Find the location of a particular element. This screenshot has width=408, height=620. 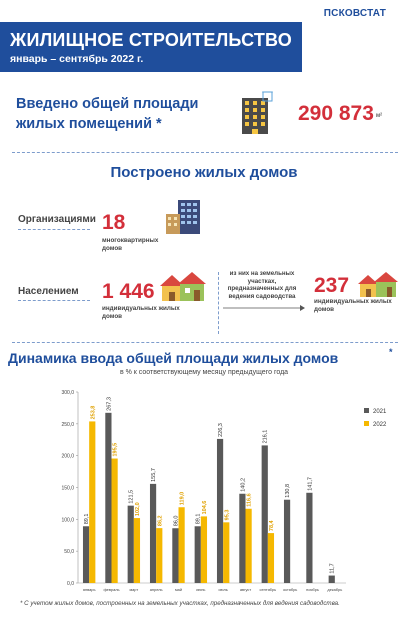

y-tick-label: 200,0 is located at coordinates (67, 457).